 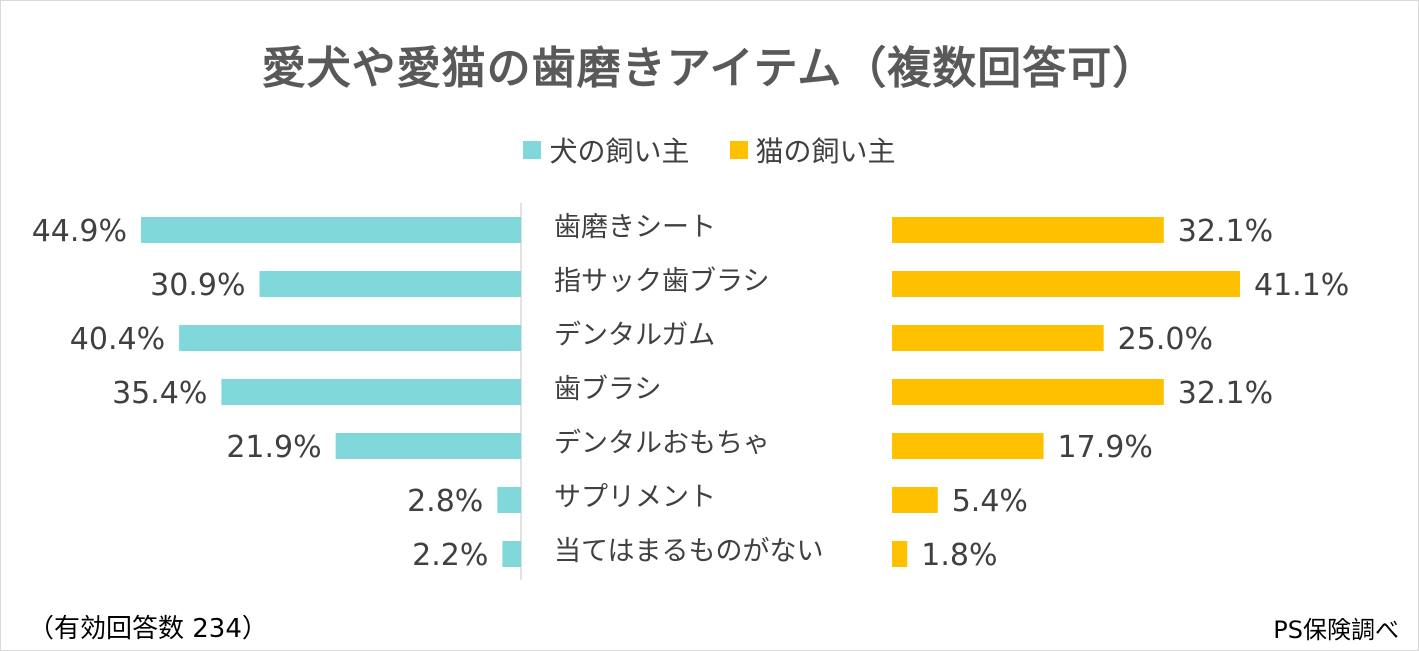 What do you see at coordinates (688, 551) in the screenshot?
I see `category-label-6: 当てはまるものがない` at bounding box center [688, 551].